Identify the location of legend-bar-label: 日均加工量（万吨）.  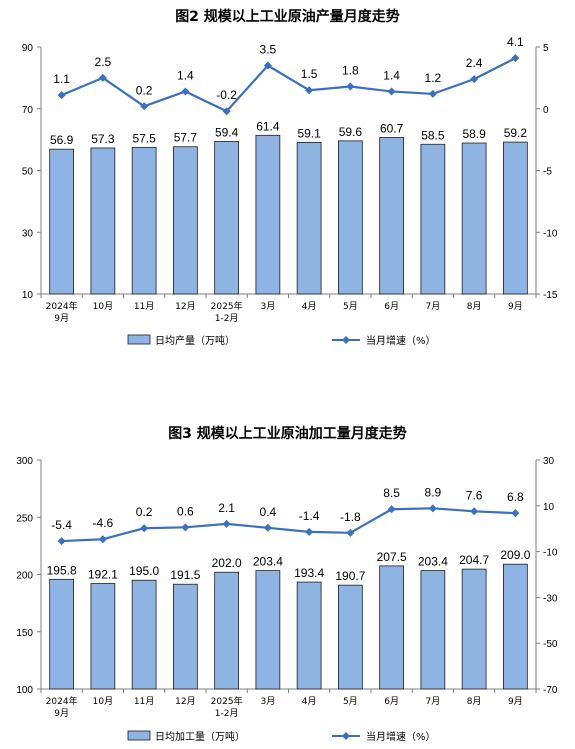
(200, 736).